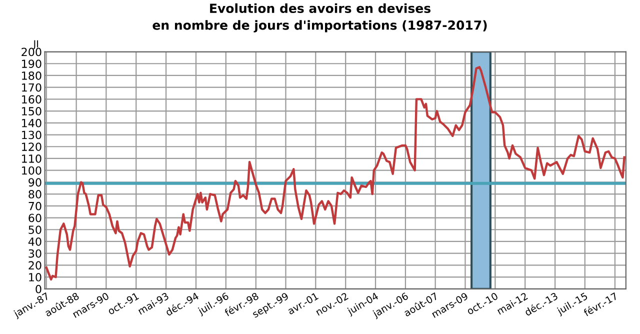 The height and width of the screenshot is (334, 640). Describe the element at coordinates (35, 230) in the screenshot. I see `y-tick-label: 50` at that location.